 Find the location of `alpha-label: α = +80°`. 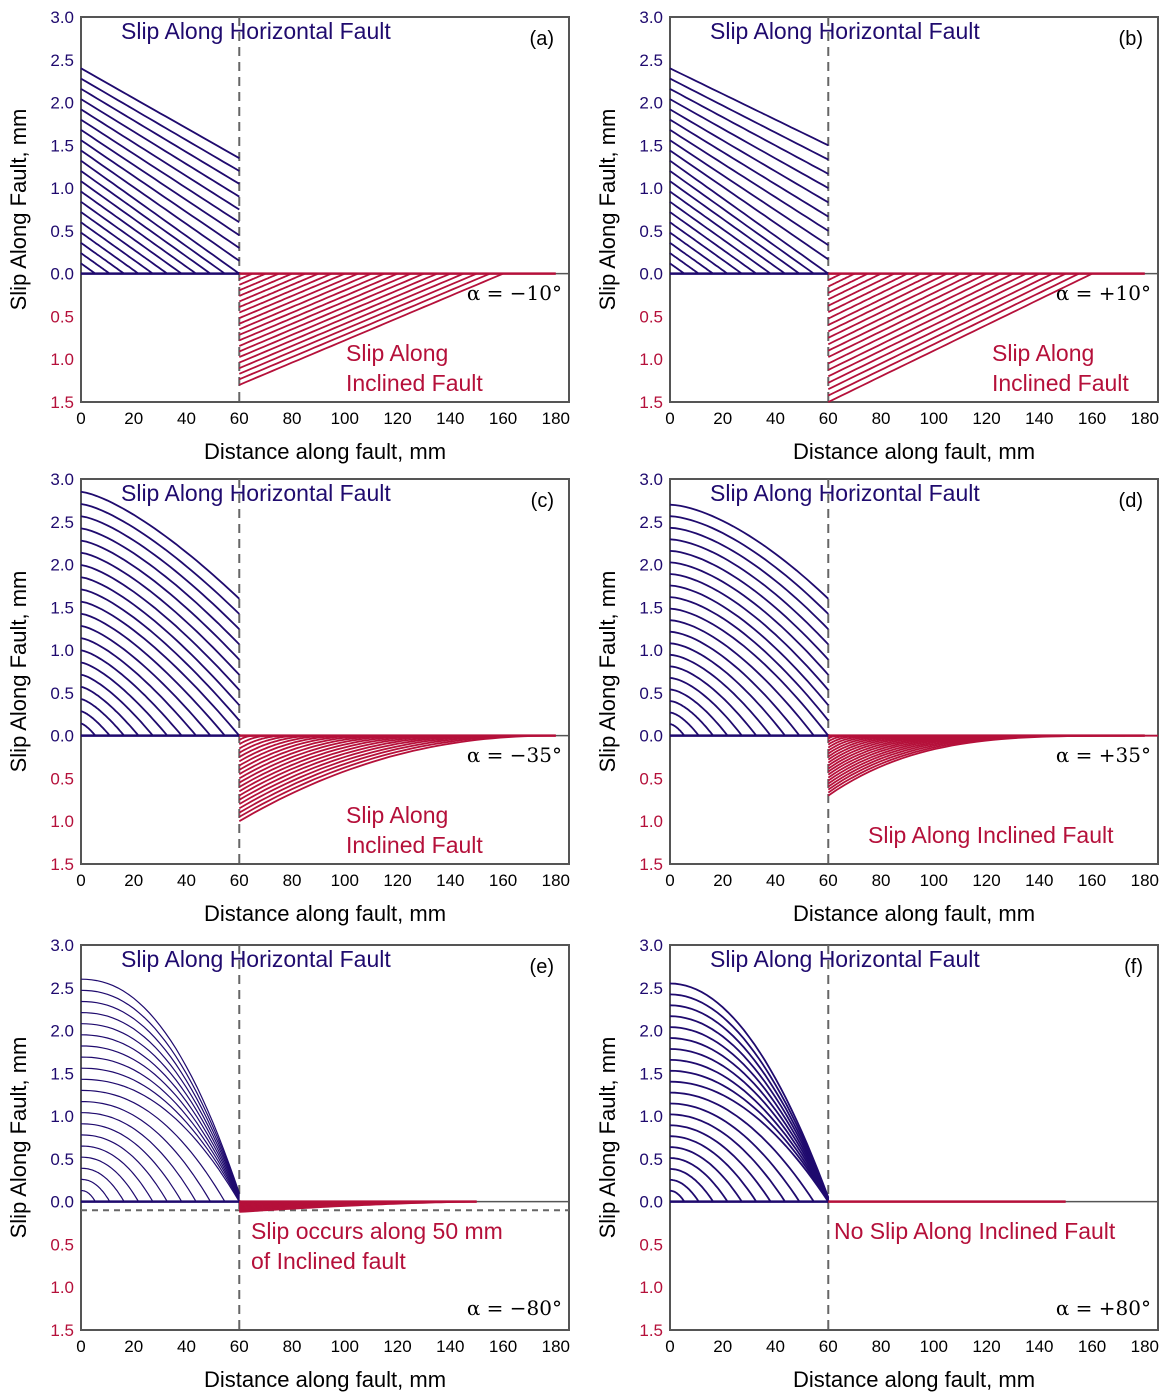

alpha-label: α = +80° is located at coordinates (1103, 1308).